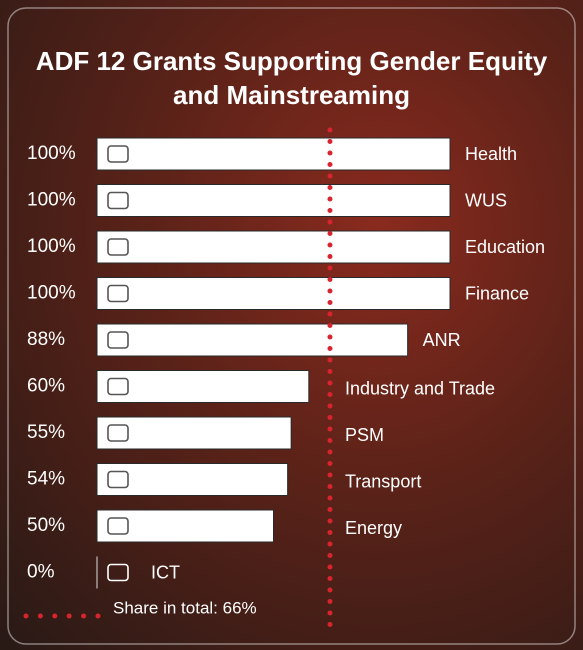 The width and height of the screenshot is (583, 650). Describe the element at coordinates (442, 340) in the screenshot. I see `category-label: ANR` at that location.